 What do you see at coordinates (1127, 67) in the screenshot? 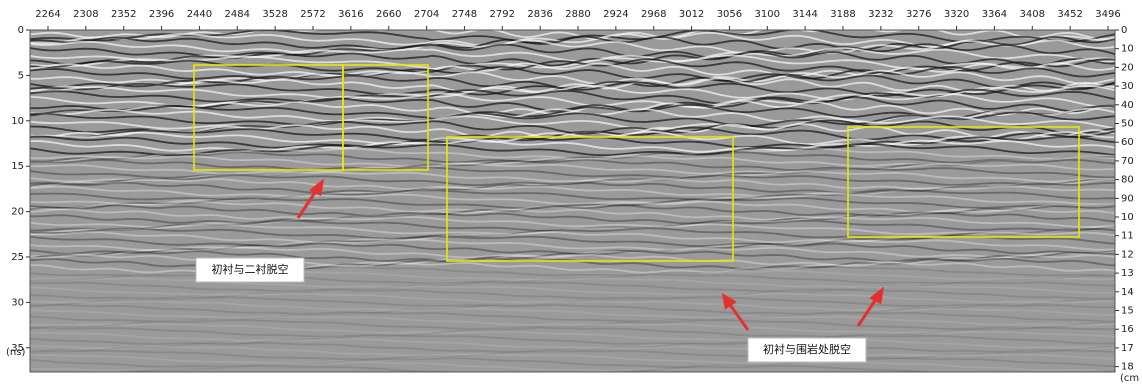
I see `right-tick-label: 20` at bounding box center [1127, 67].